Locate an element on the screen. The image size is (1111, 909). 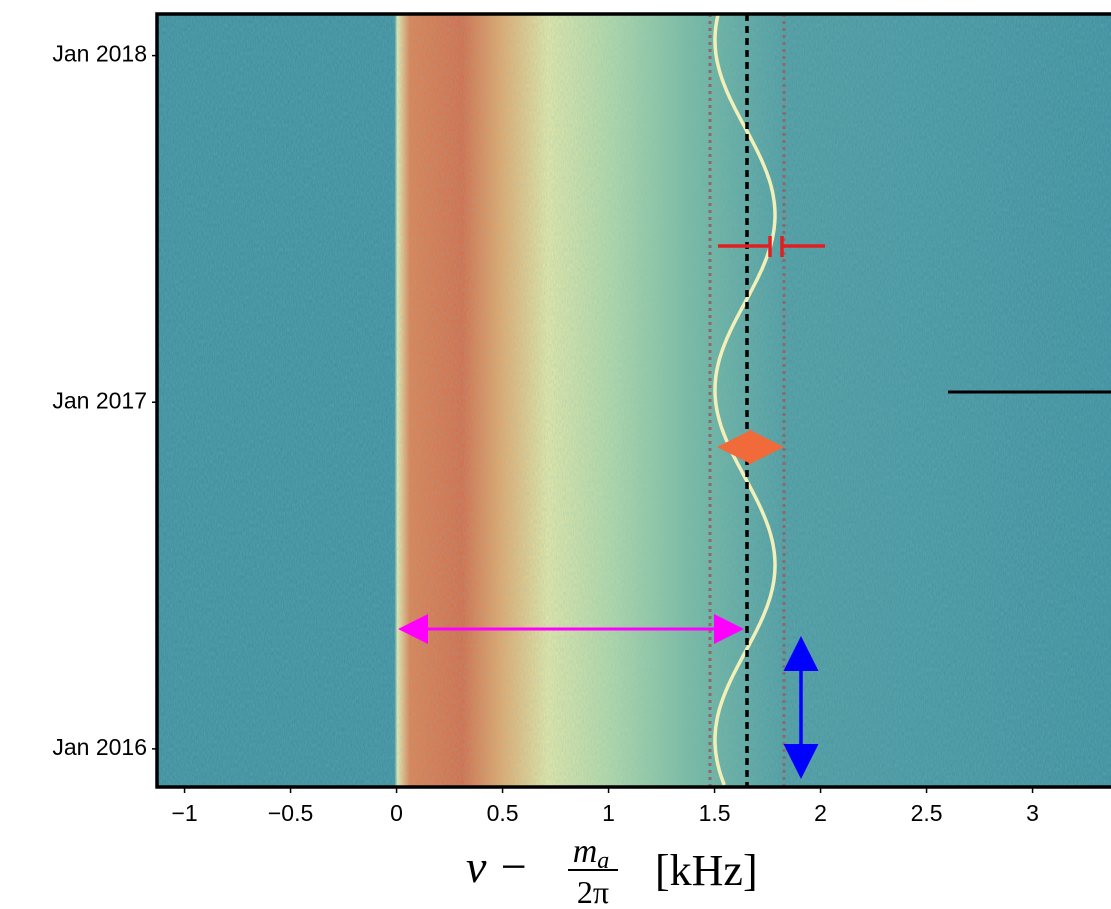
x-label-unit: [kHz] is located at coordinates (706, 870).